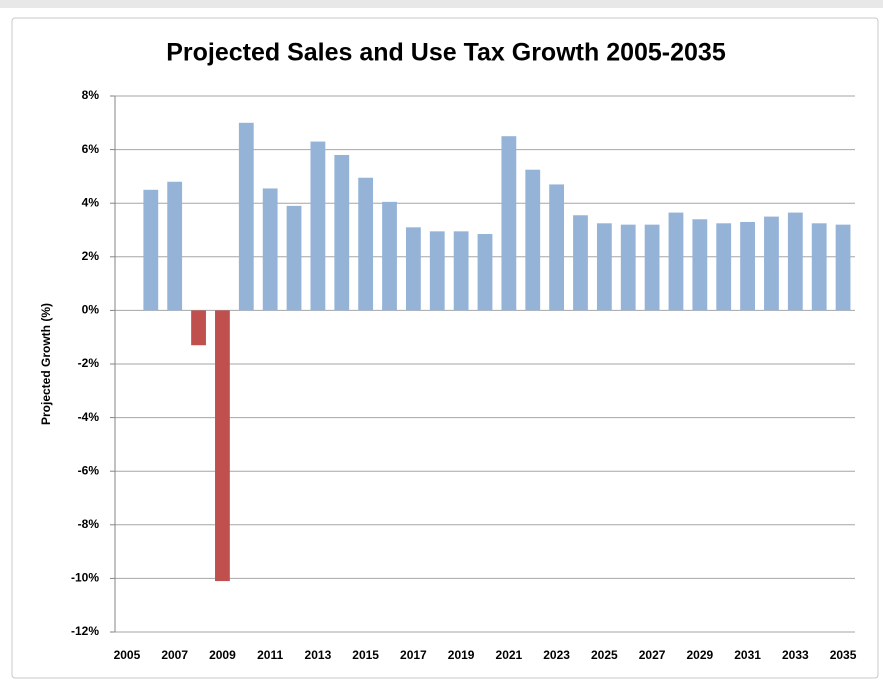 This screenshot has height=683, width=883. What do you see at coordinates (699, 655) in the screenshot?
I see `x-tick-label: 2029` at bounding box center [699, 655].